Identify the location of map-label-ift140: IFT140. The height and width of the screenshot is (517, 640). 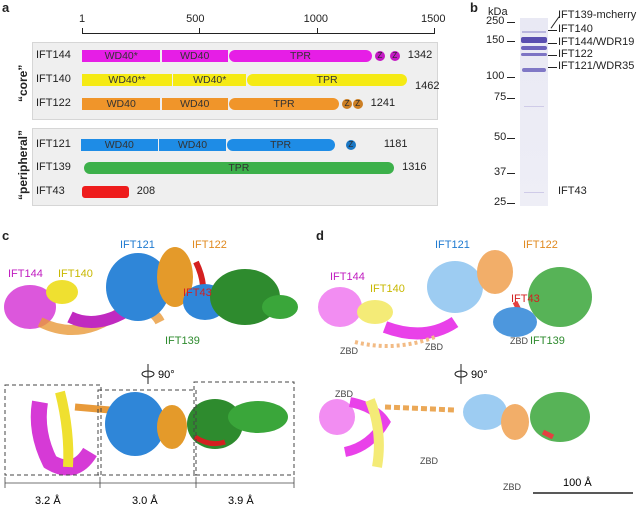
(75, 274).